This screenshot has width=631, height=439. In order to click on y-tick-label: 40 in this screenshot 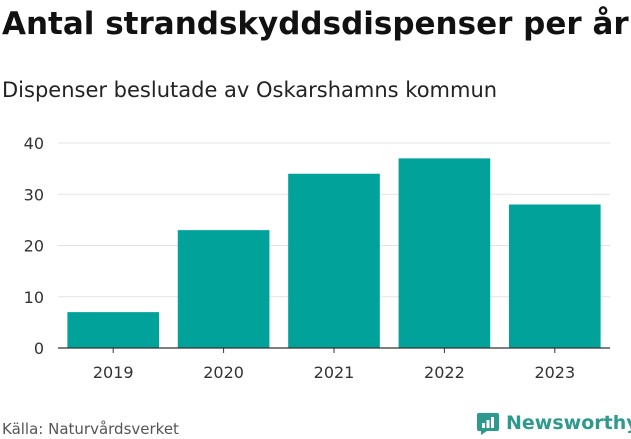, I will do `click(34, 143)`.